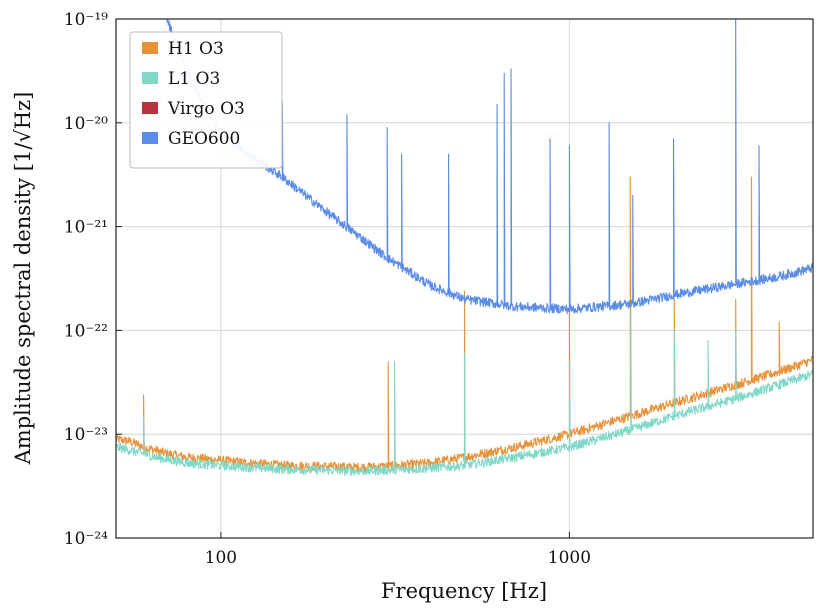 This screenshot has width=821, height=609. Describe the element at coordinates (569, 558) in the screenshot. I see `x-tick-label: 1000` at that location.